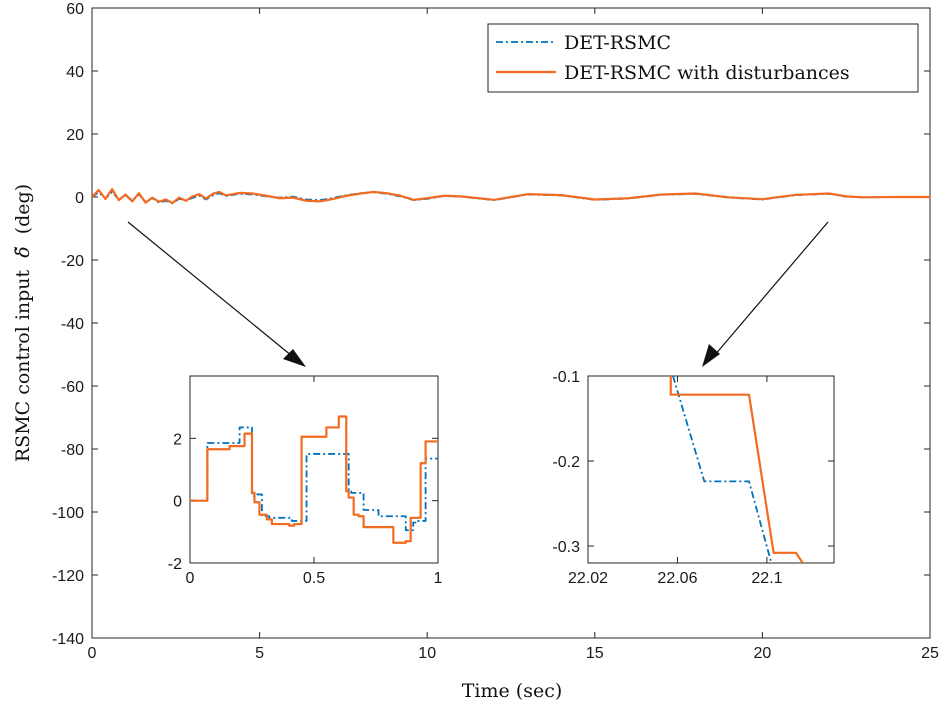  I want to click on main-y-tick-label: -40, so click(72, 324).